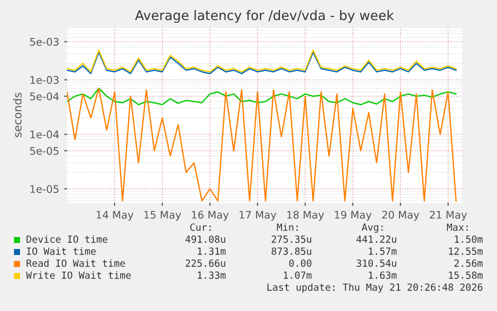 Image resolution: width=497 pixels, height=311 pixels. What do you see at coordinates (264, 16) in the screenshot?
I see `chart-title: Average latency for /dev/vda - by week` at bounding box center [264, 16].